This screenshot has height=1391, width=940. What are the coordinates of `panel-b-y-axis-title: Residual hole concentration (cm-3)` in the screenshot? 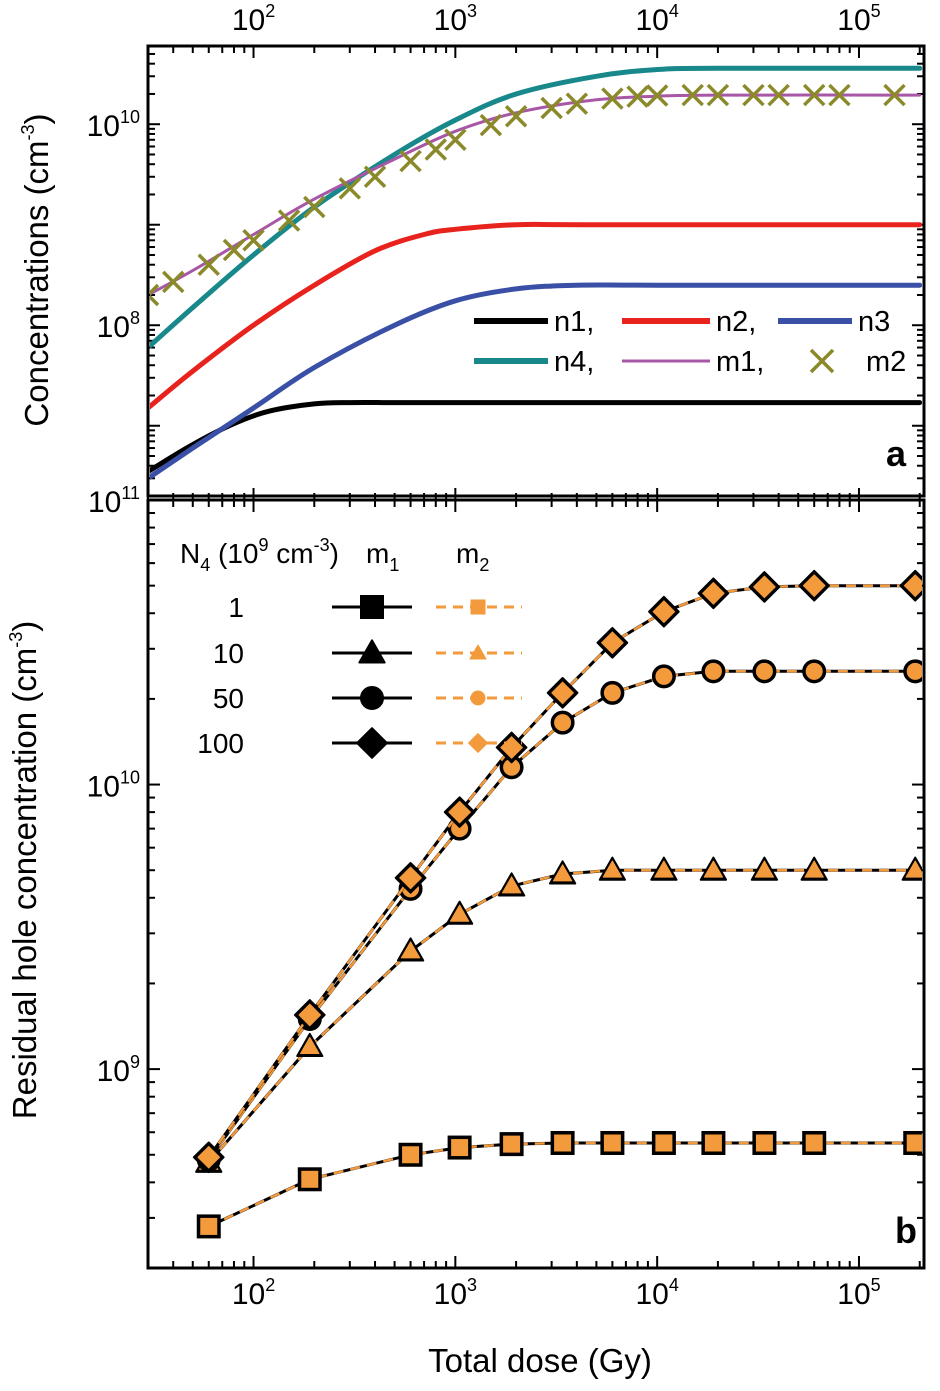 It's located at (24, 870).